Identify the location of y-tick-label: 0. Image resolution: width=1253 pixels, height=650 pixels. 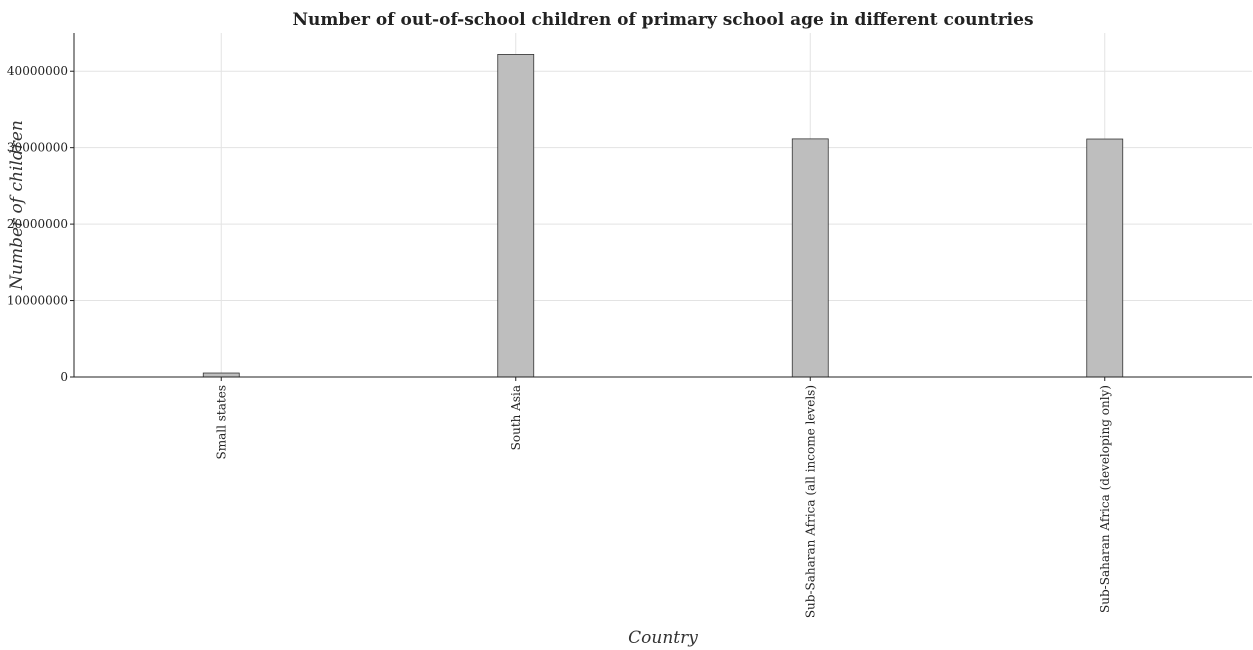
(64, 377).